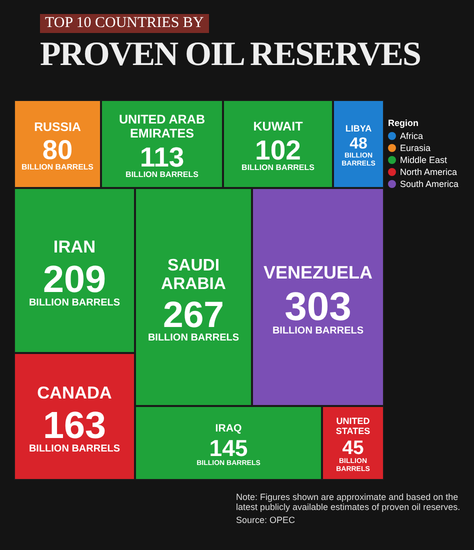 The image size is (474, 550). What do you see at coordinates (230, 55) in the screenshot?
I see `text: PROVEN OIL RESERVES` at bounding box center [230, 55].